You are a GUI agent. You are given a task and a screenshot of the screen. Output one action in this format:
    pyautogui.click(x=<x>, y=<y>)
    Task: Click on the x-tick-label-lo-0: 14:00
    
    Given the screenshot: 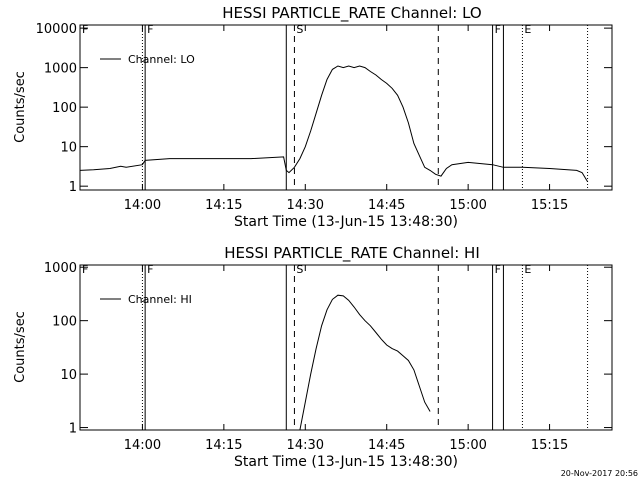 What is the action you would take?
    pyautogui.click(x=142, y=205)
    